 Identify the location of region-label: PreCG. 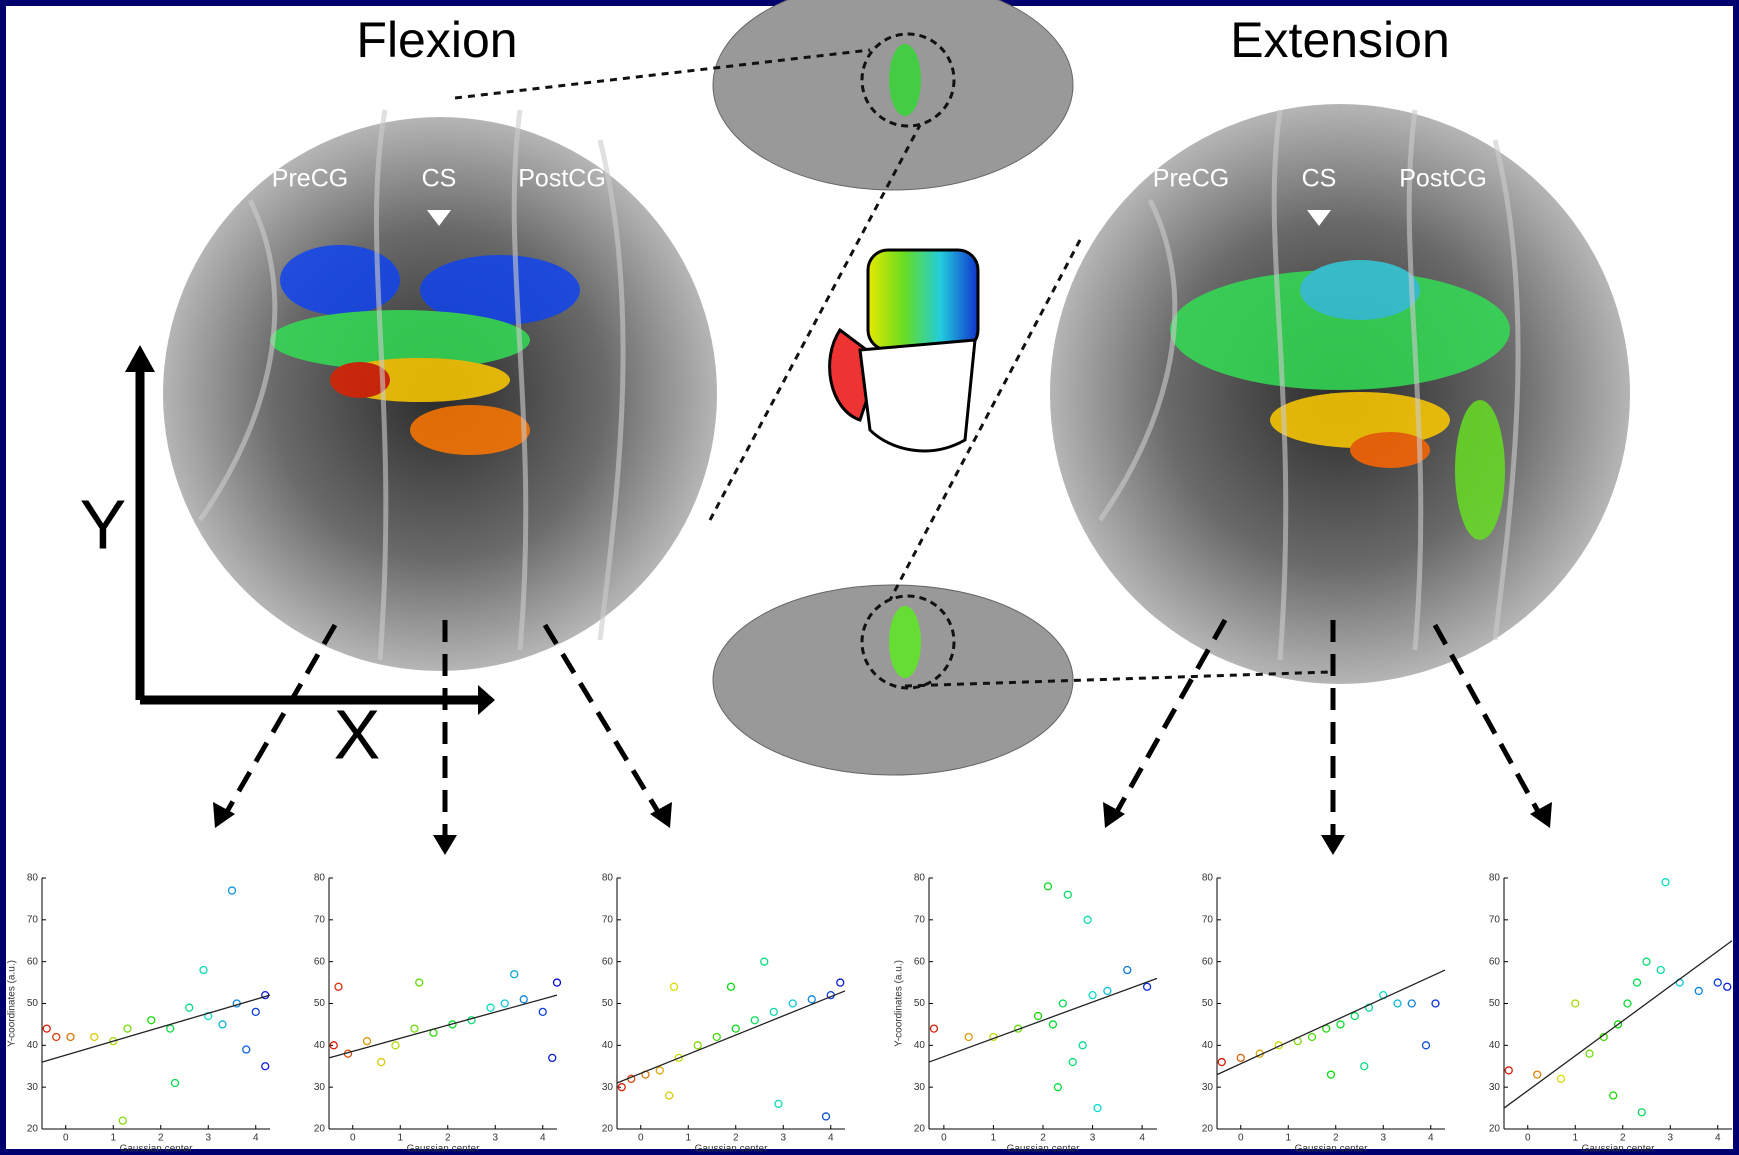
(1191, 179).